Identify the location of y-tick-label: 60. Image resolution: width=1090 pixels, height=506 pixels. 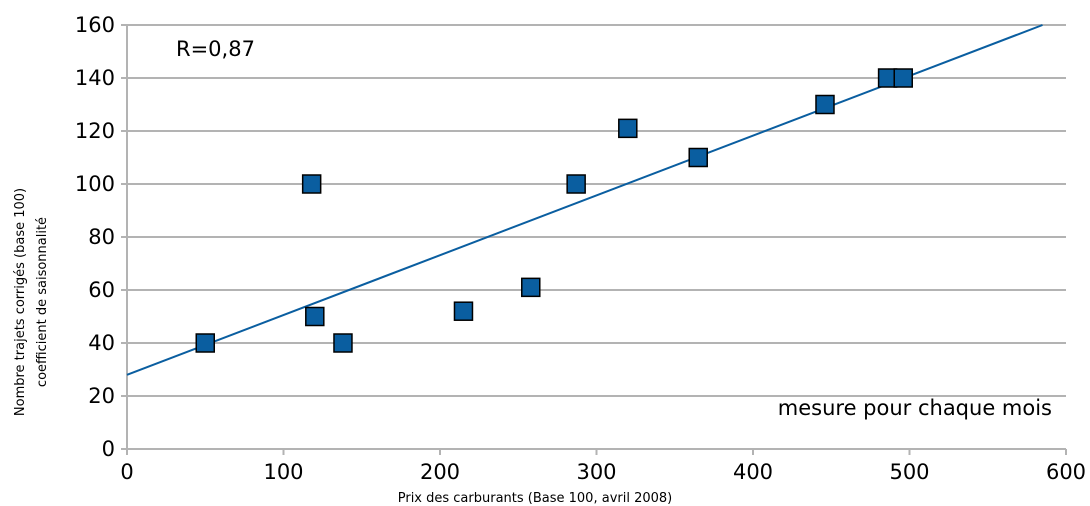
(101, 290).